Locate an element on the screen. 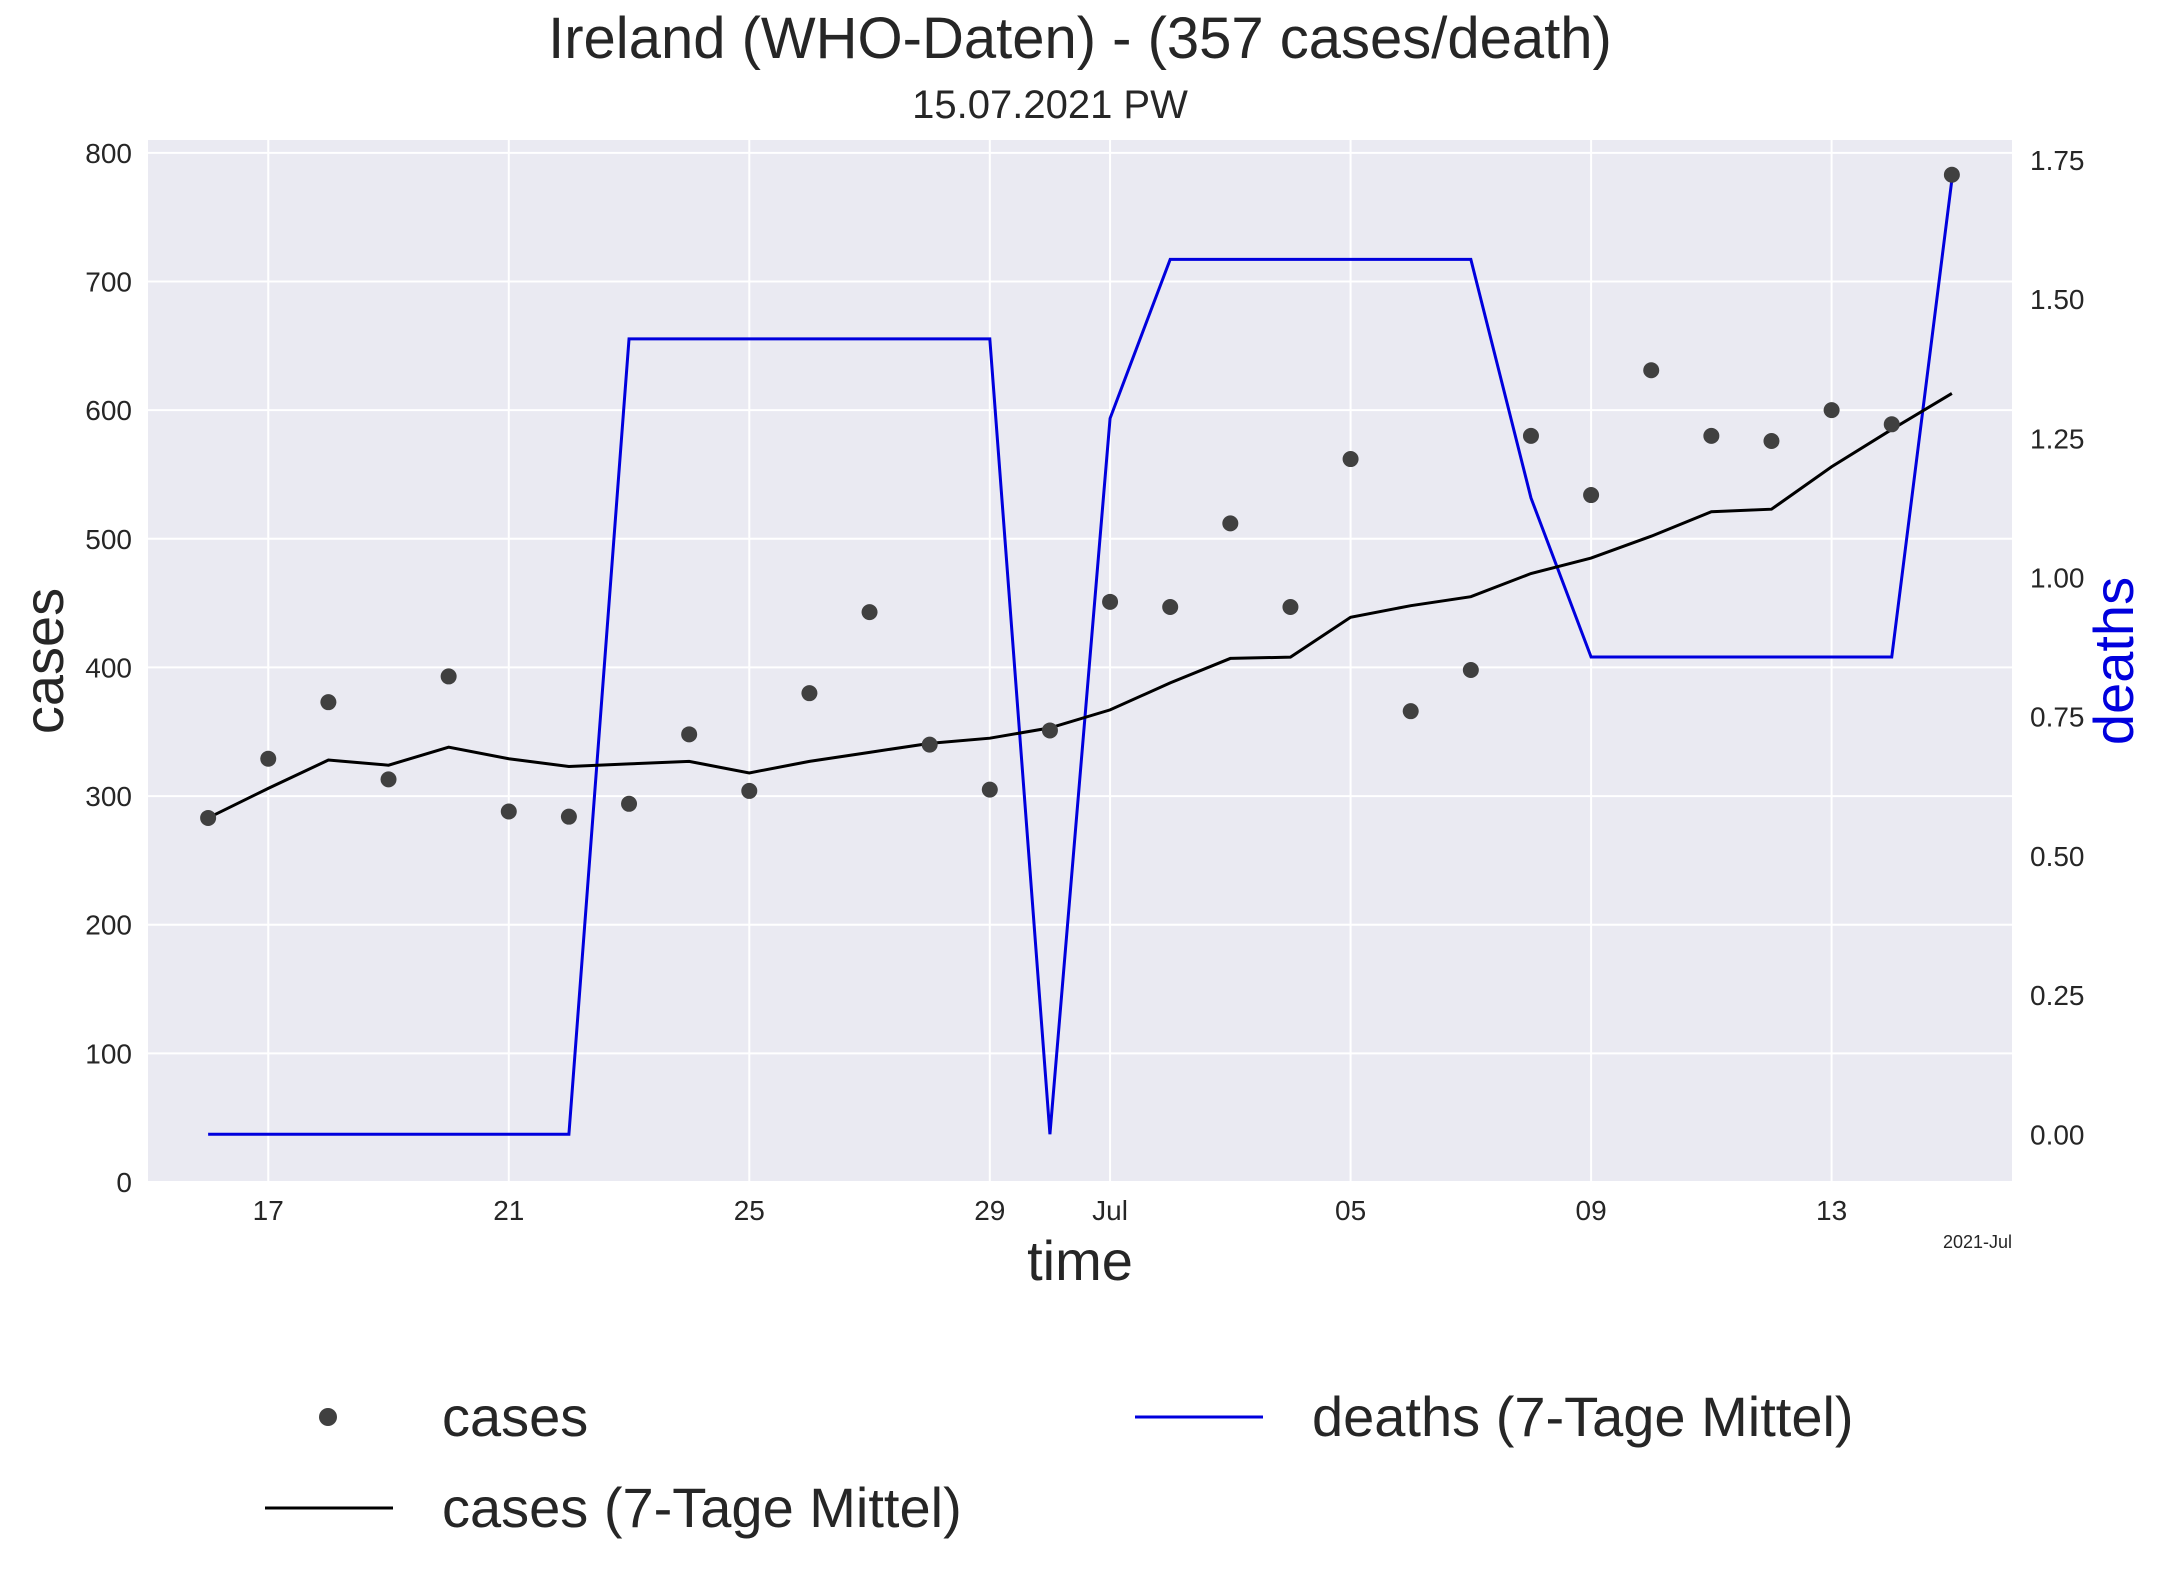 The image size is (2162, 1578). x-tick-label: 25 is located at coordinates (749, 1210).